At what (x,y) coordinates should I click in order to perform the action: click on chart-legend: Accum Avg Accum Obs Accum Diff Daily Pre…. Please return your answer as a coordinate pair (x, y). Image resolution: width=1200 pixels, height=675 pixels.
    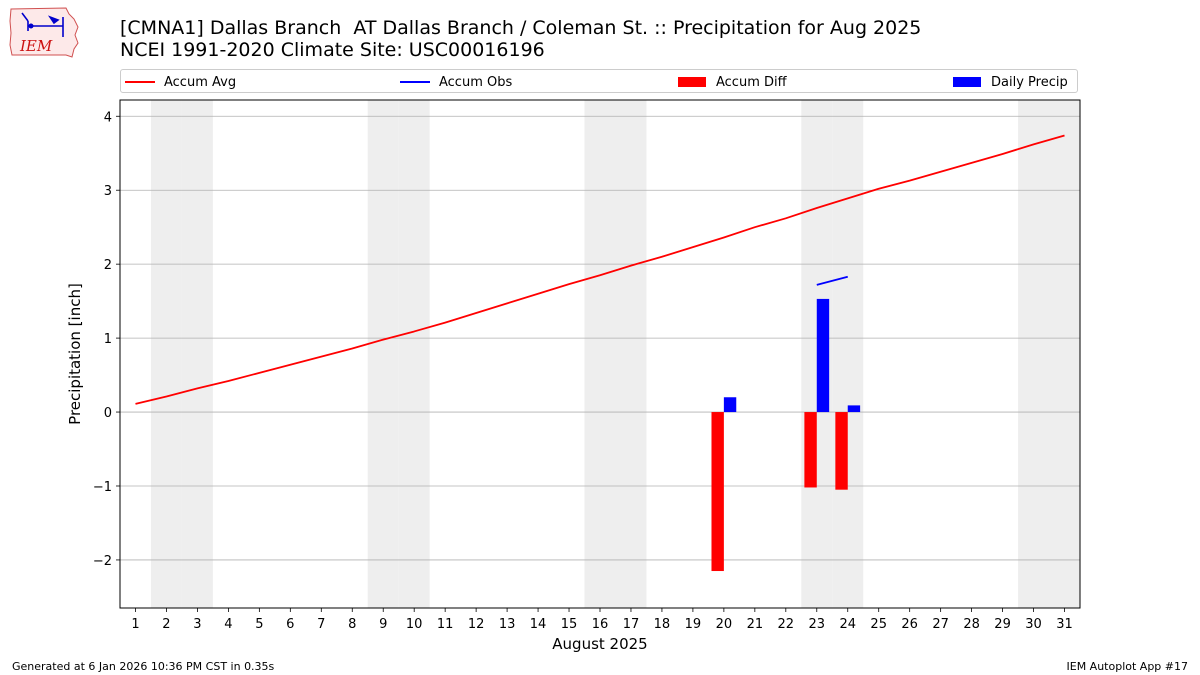
    Looking at the image, I should click on (599, 81).